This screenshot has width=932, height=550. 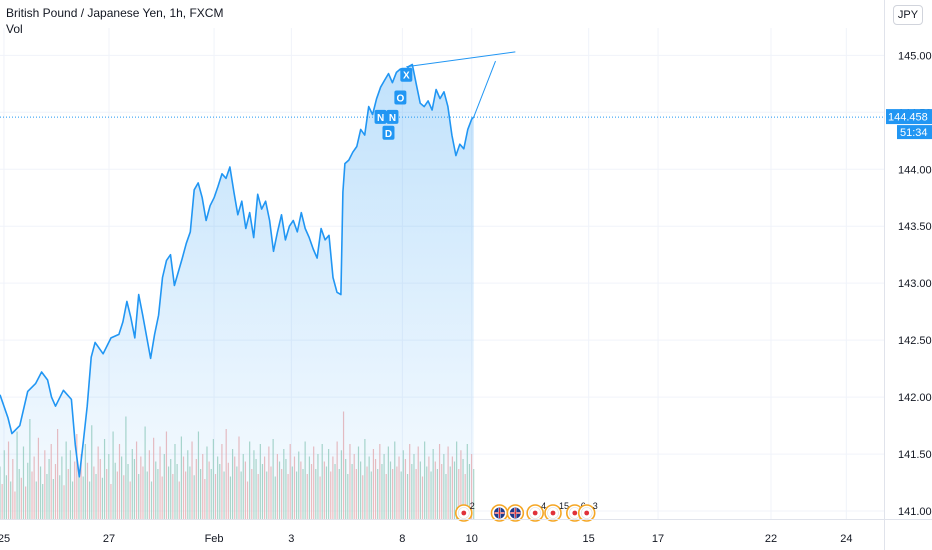 What do you see at coordinates (14, 29) in the screenshot?
I see `volume-indicator-label: Vol` at bounding box center [14, 29].